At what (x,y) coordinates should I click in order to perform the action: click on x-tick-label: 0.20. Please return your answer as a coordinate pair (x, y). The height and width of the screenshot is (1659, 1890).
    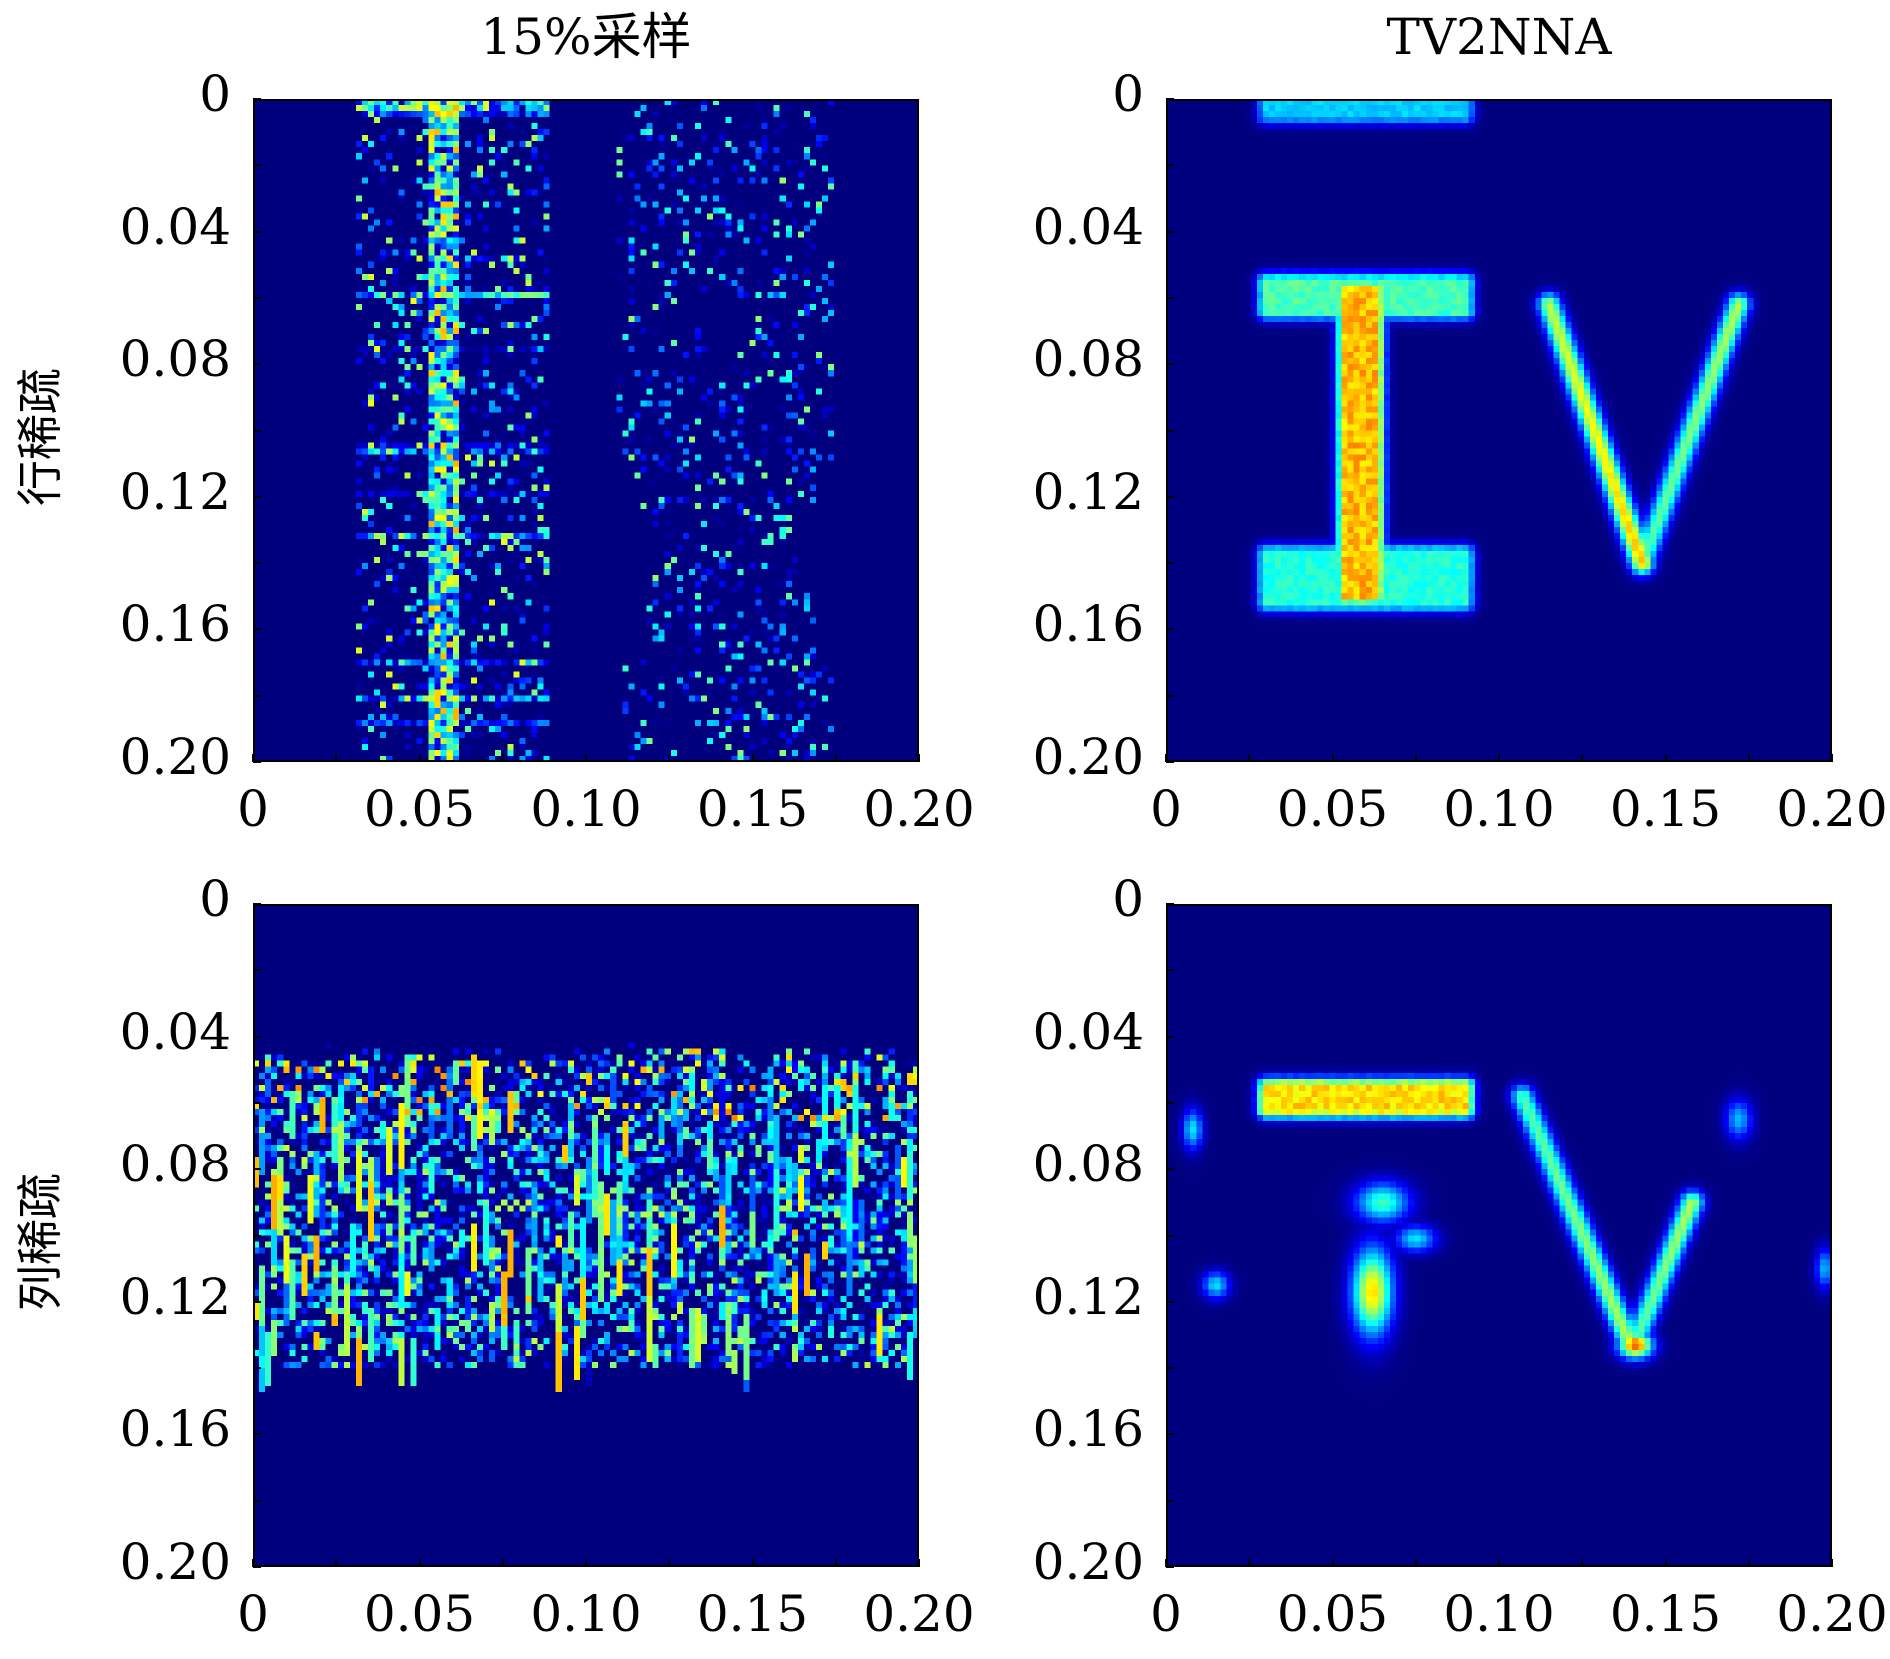
    Looking at the image, I should click on (1832, 809).